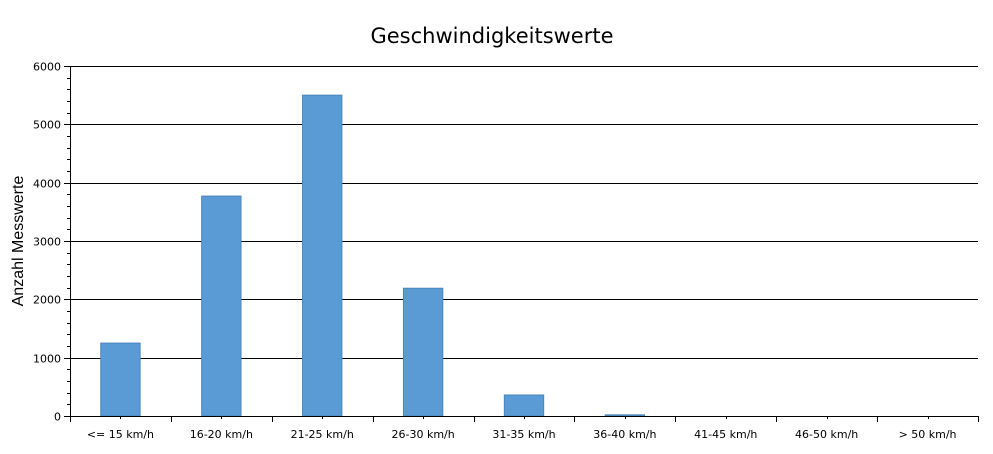  I want to click on chart-title: Geschwindigkeitswerte, so click(491, 36).